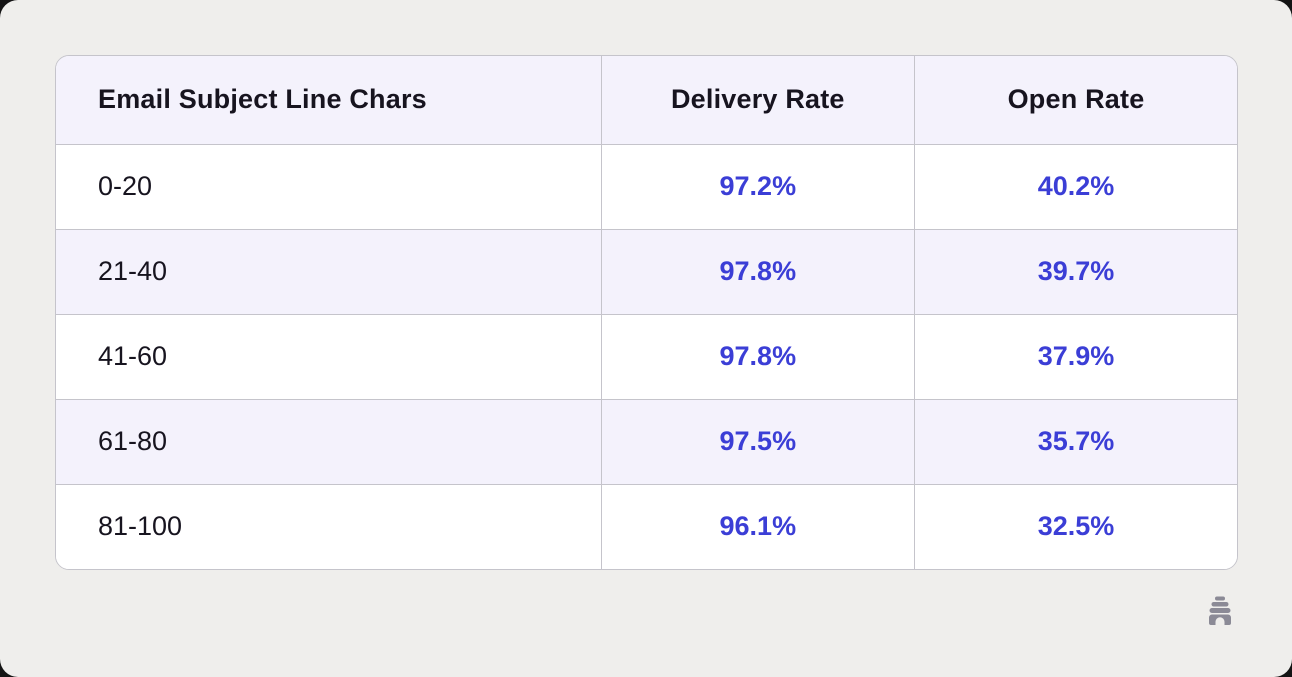 Image resolution: width=1292 pixels, height=677 pixels. Describe the element at coordinates (329, 186) in the screenshot. I see `chars-range: 0-20` at that location.